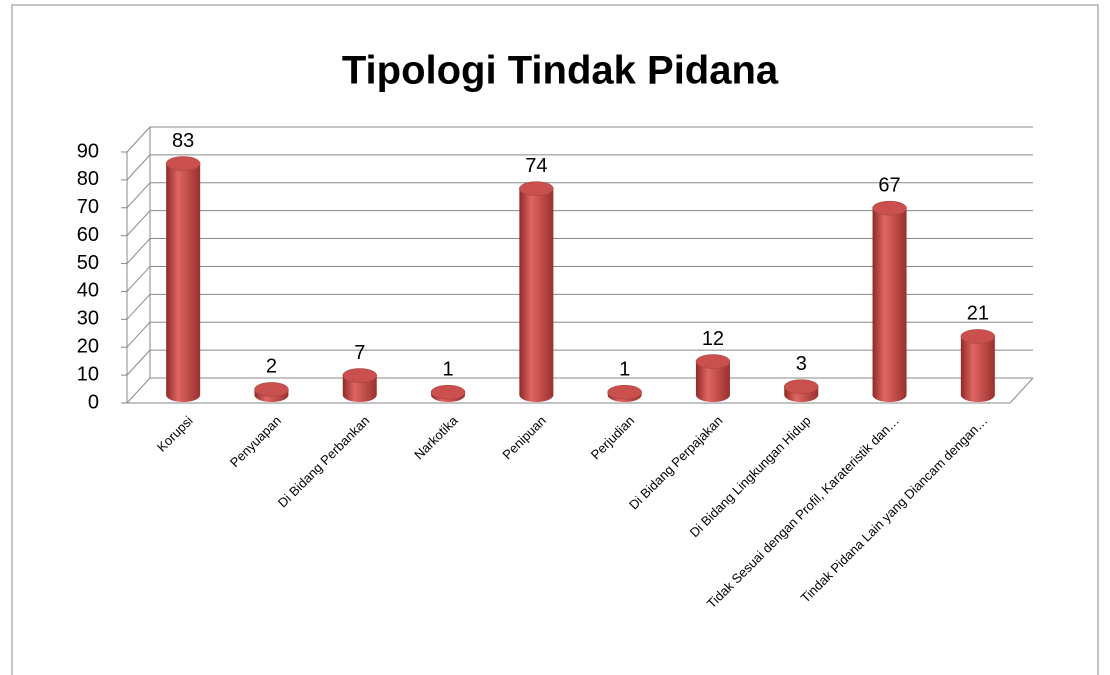  What do you see at coordinates (183, 141) in the screenshot?
I see `value-label: 83` at bounding box center [183, 141].